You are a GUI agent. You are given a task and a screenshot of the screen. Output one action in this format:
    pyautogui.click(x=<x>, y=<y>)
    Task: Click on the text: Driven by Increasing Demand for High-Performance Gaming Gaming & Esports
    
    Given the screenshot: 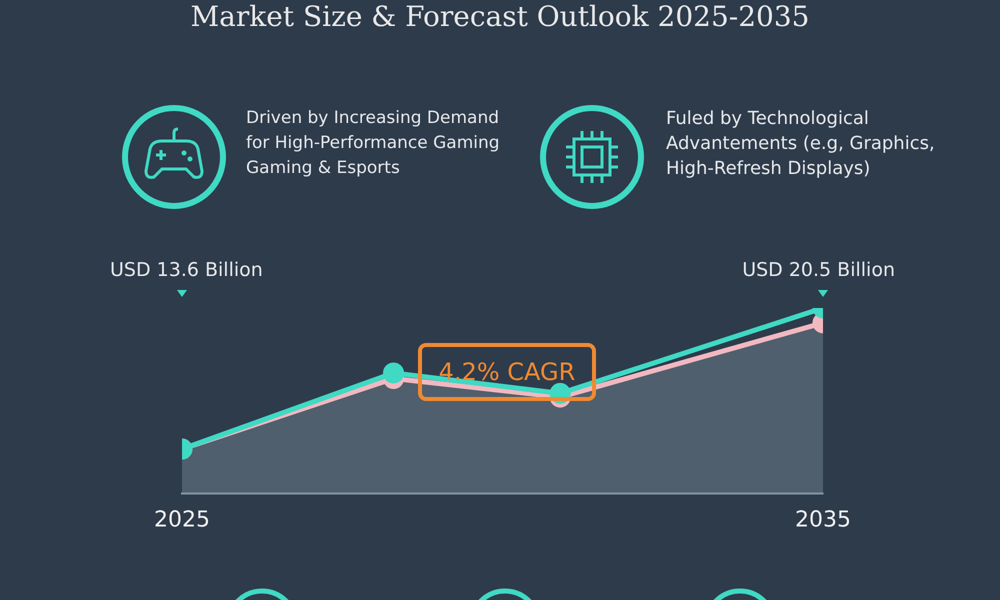 What is the action you would take?
    pyautogui.click(x=373, y=143)
    